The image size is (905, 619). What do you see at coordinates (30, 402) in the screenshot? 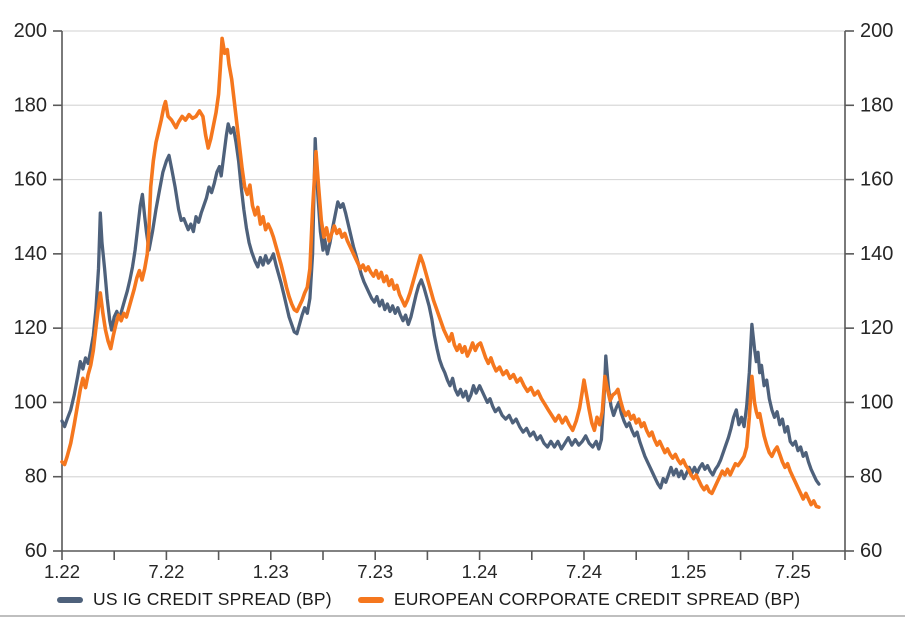
I see `y-tick-label-left-100: 100` at bounding box center [30, 402].